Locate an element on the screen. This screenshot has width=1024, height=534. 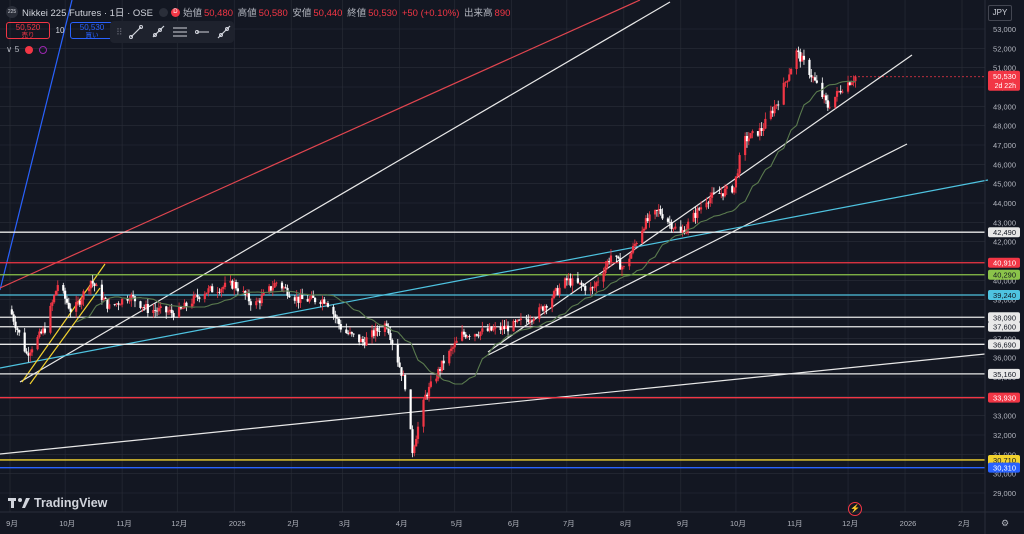
currency-button: JPY is located at coordinates (1000, 13).